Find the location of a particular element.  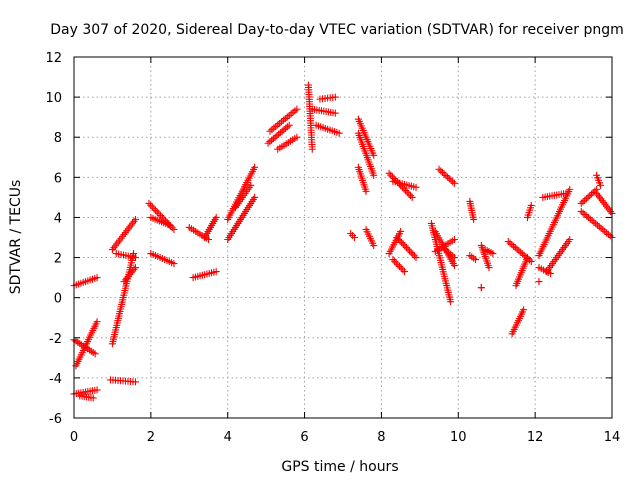

x-tick-label: 8 is located at coordinates (381, 437).